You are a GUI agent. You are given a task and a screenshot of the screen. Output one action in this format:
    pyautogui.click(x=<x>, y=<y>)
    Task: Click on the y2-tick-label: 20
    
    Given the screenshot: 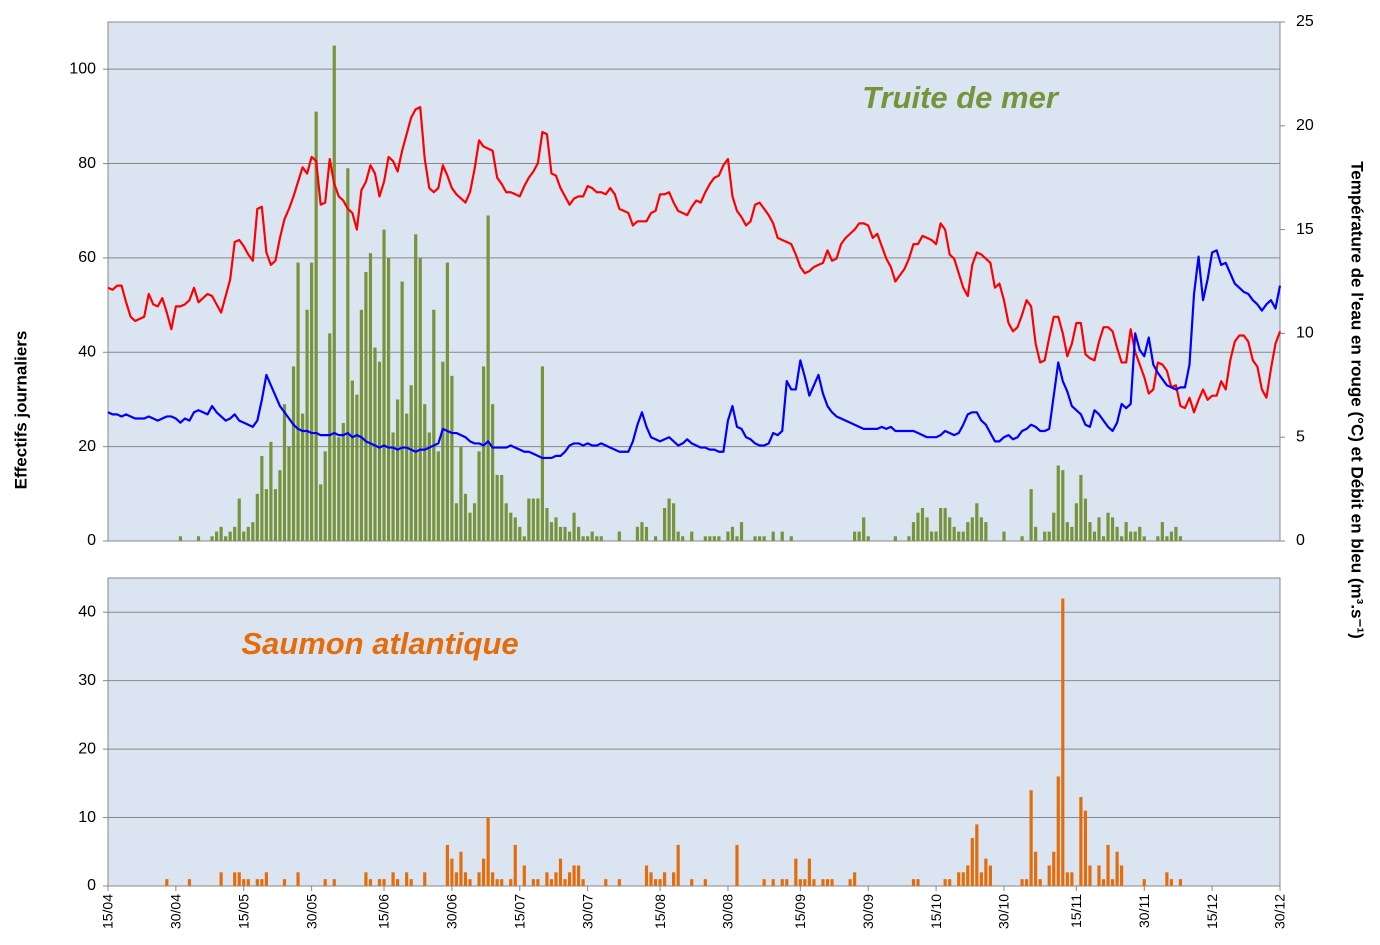 What is the action you would take?
    pyautogui.click(x=1305, y=125)
    